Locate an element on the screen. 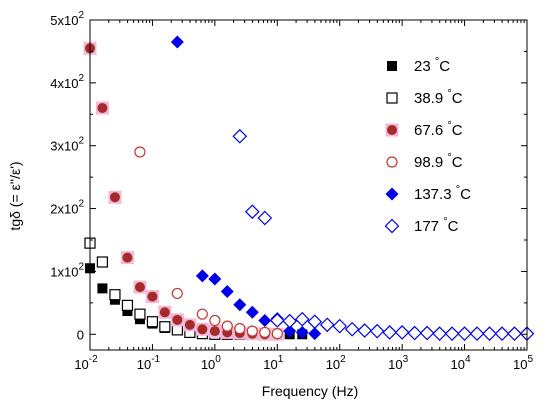  legend-label: 177 °C is located at coordinates (436, 225).